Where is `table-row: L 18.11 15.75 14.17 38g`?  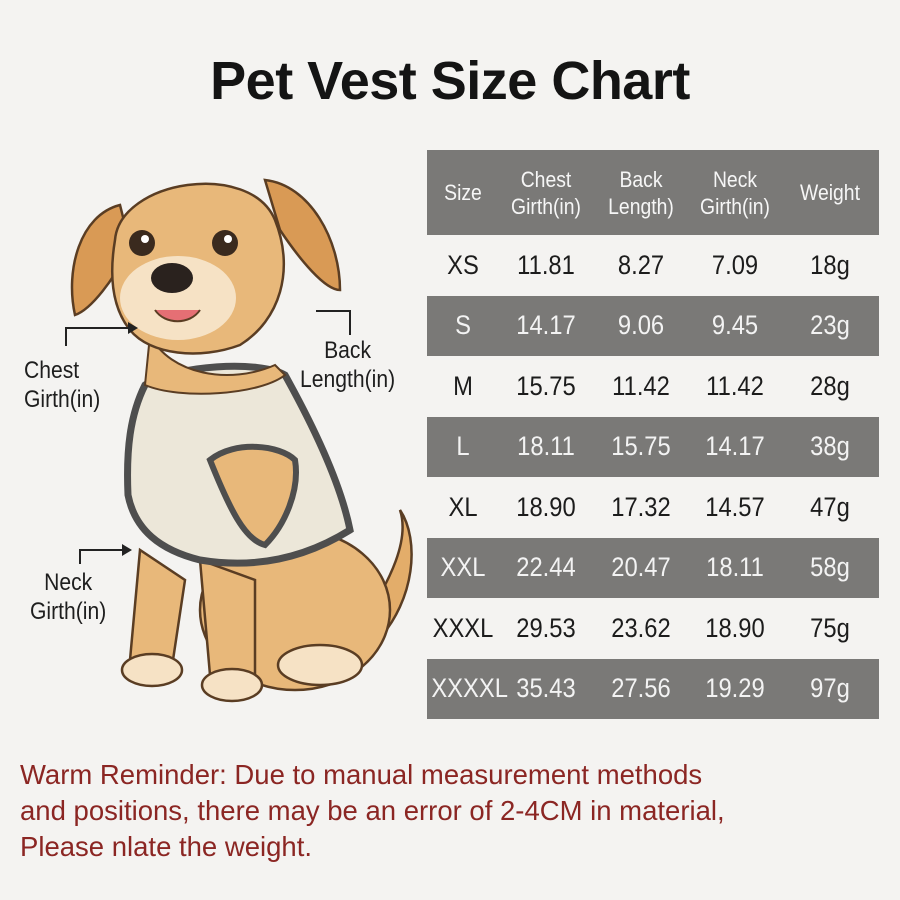
table-row: L 18.11 15.75 14.17 38g is located at coordinates (653, 446).